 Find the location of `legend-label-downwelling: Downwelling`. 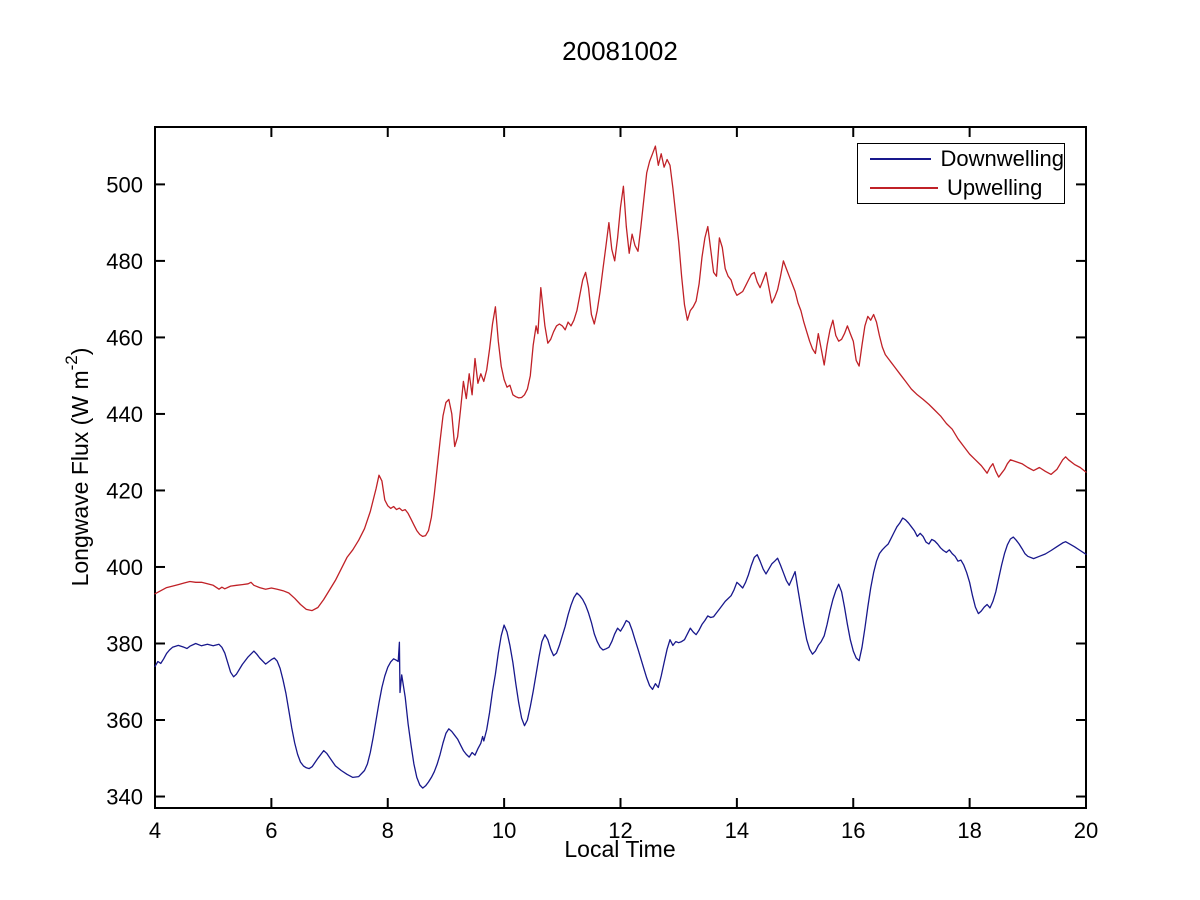

legend-label-downwelling: Downwelling is located at coordinates (1002, 159).